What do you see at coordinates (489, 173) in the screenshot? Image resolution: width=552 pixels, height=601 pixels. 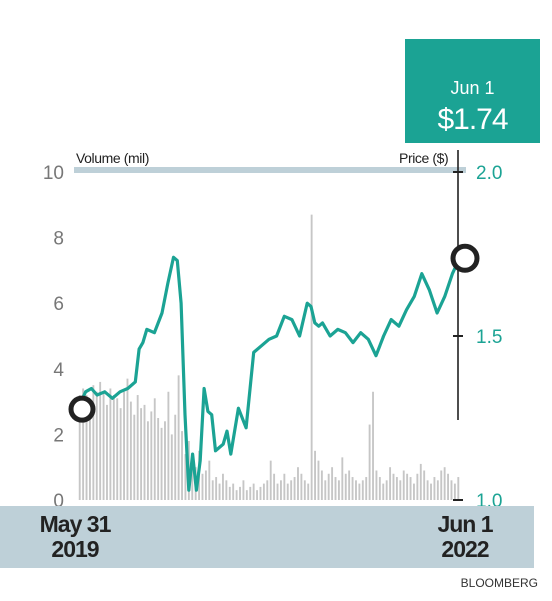 I see `price-tick-label: 2.0` at bounding box center [489, 173].